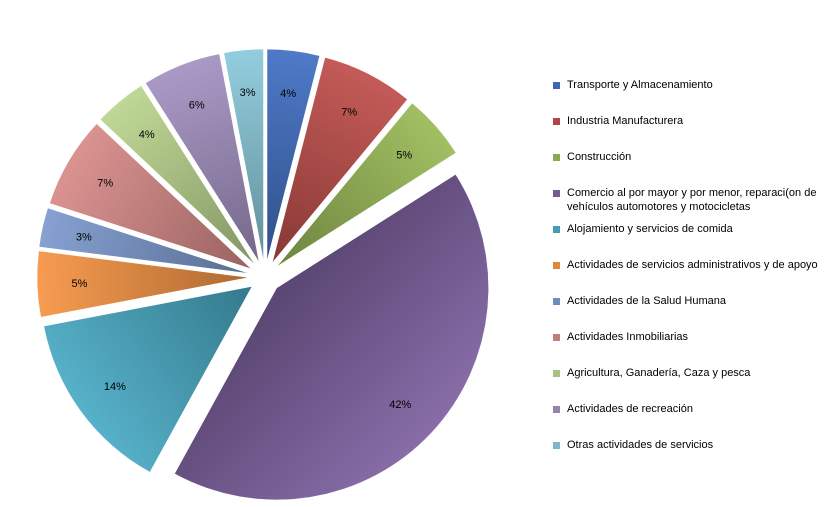  I want to click on pie-slice-actividades-de-recreacion, so click(202, 158).